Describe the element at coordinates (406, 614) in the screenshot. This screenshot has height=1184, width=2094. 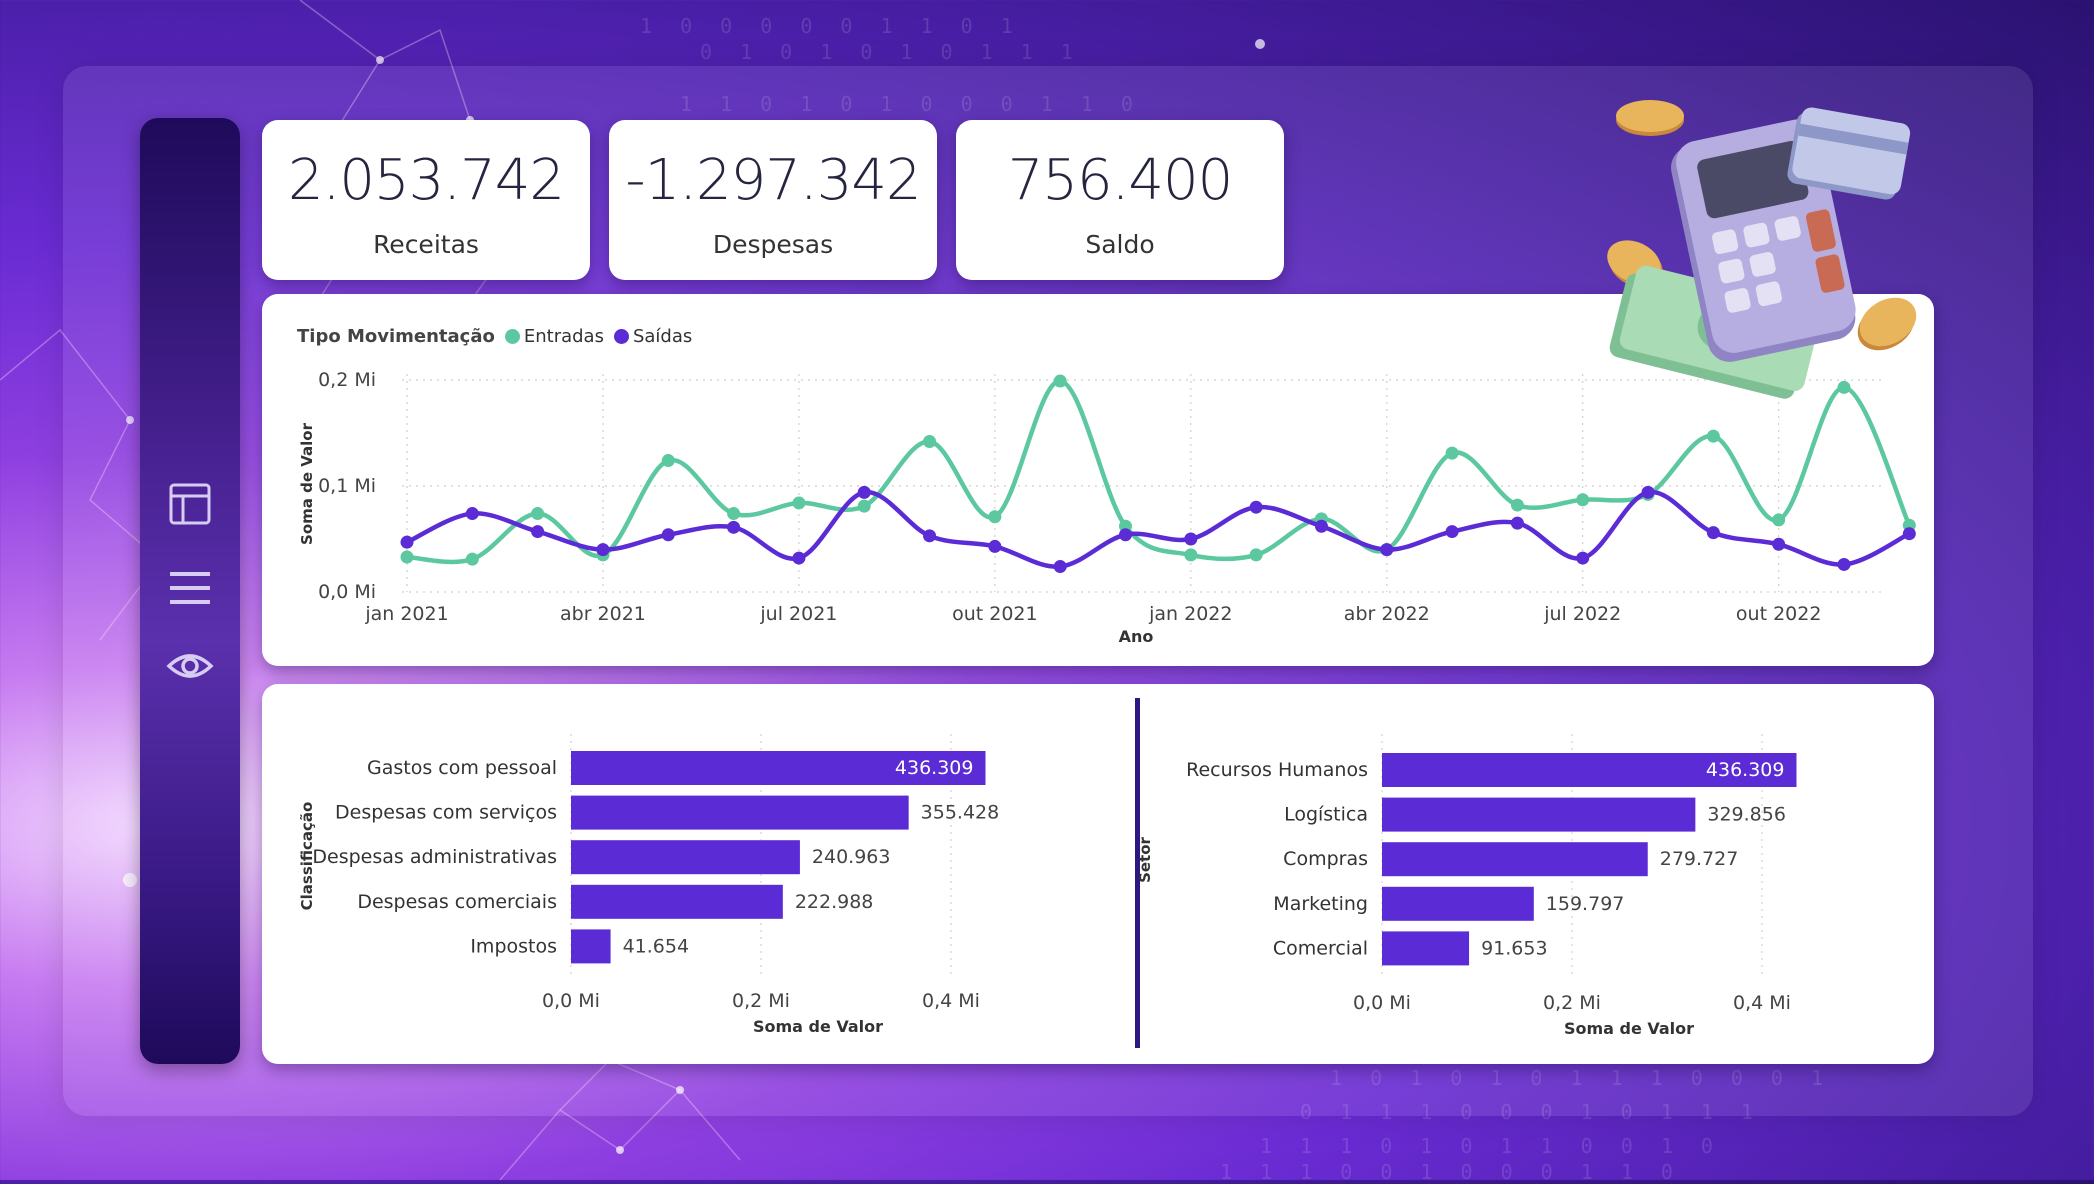
I see `x-tick-label: jan 2021` at that location.